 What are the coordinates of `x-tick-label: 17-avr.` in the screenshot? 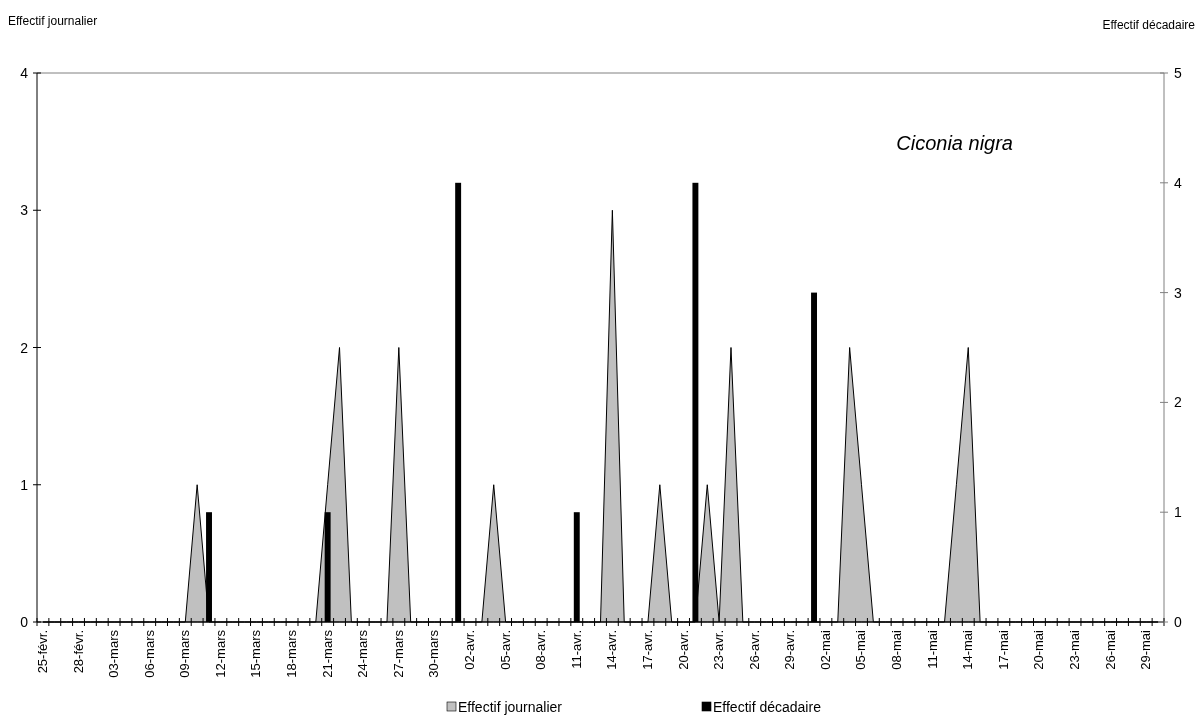 It's located at (647, 650).